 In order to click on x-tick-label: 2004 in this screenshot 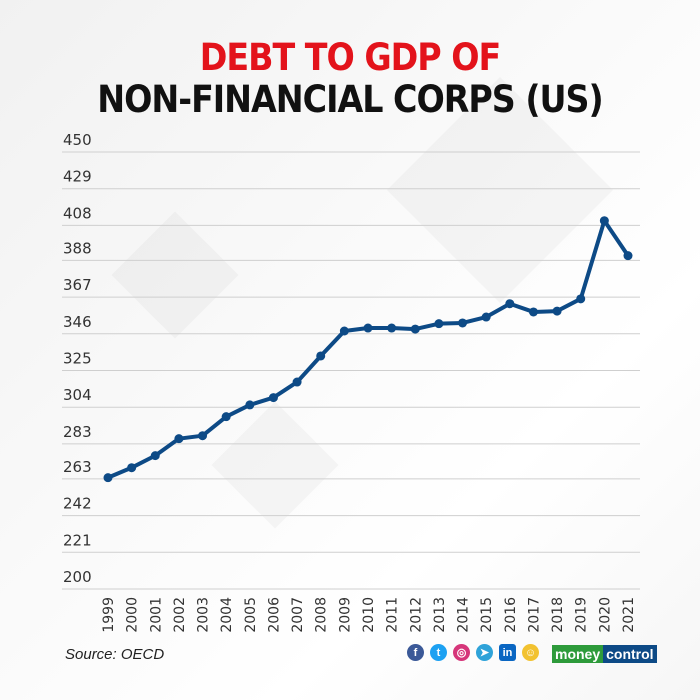, I will do `click(227, 615)`.